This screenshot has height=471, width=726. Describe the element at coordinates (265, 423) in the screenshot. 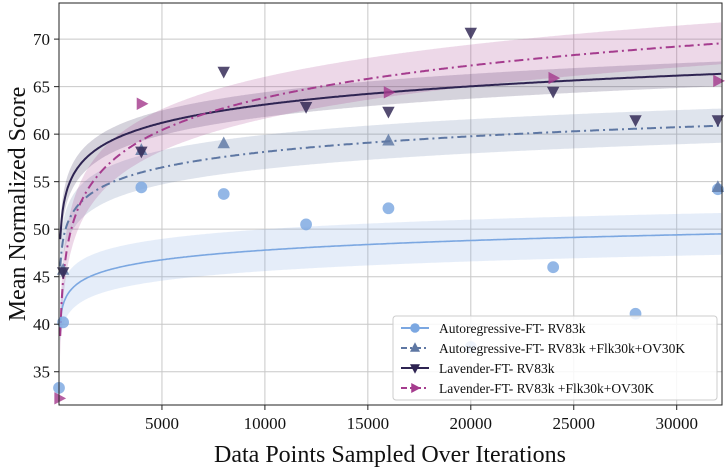

I see `x-tick-label: 10000` at that location.